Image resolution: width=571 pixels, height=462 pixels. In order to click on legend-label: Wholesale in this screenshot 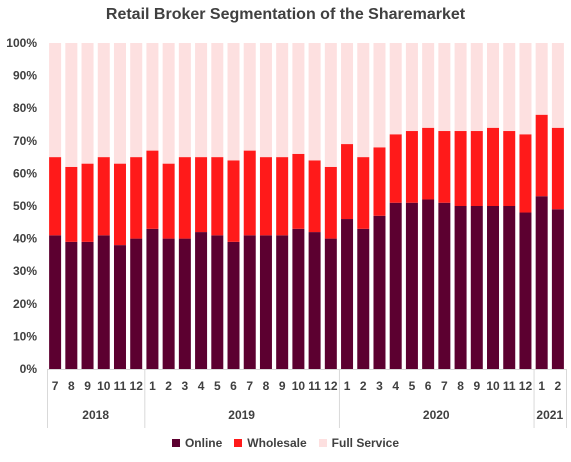, I will do `click(277, 443)`.